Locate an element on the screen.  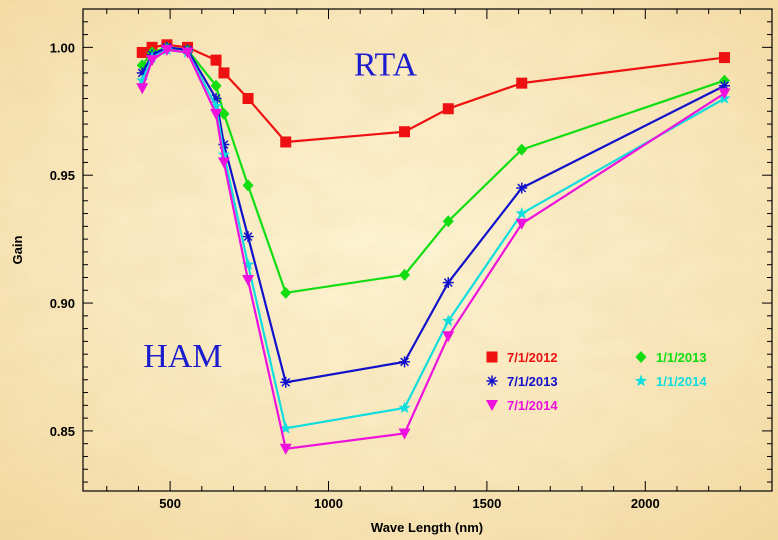
legend-item: 7/1/2014 is located at coordinates (522, 405).